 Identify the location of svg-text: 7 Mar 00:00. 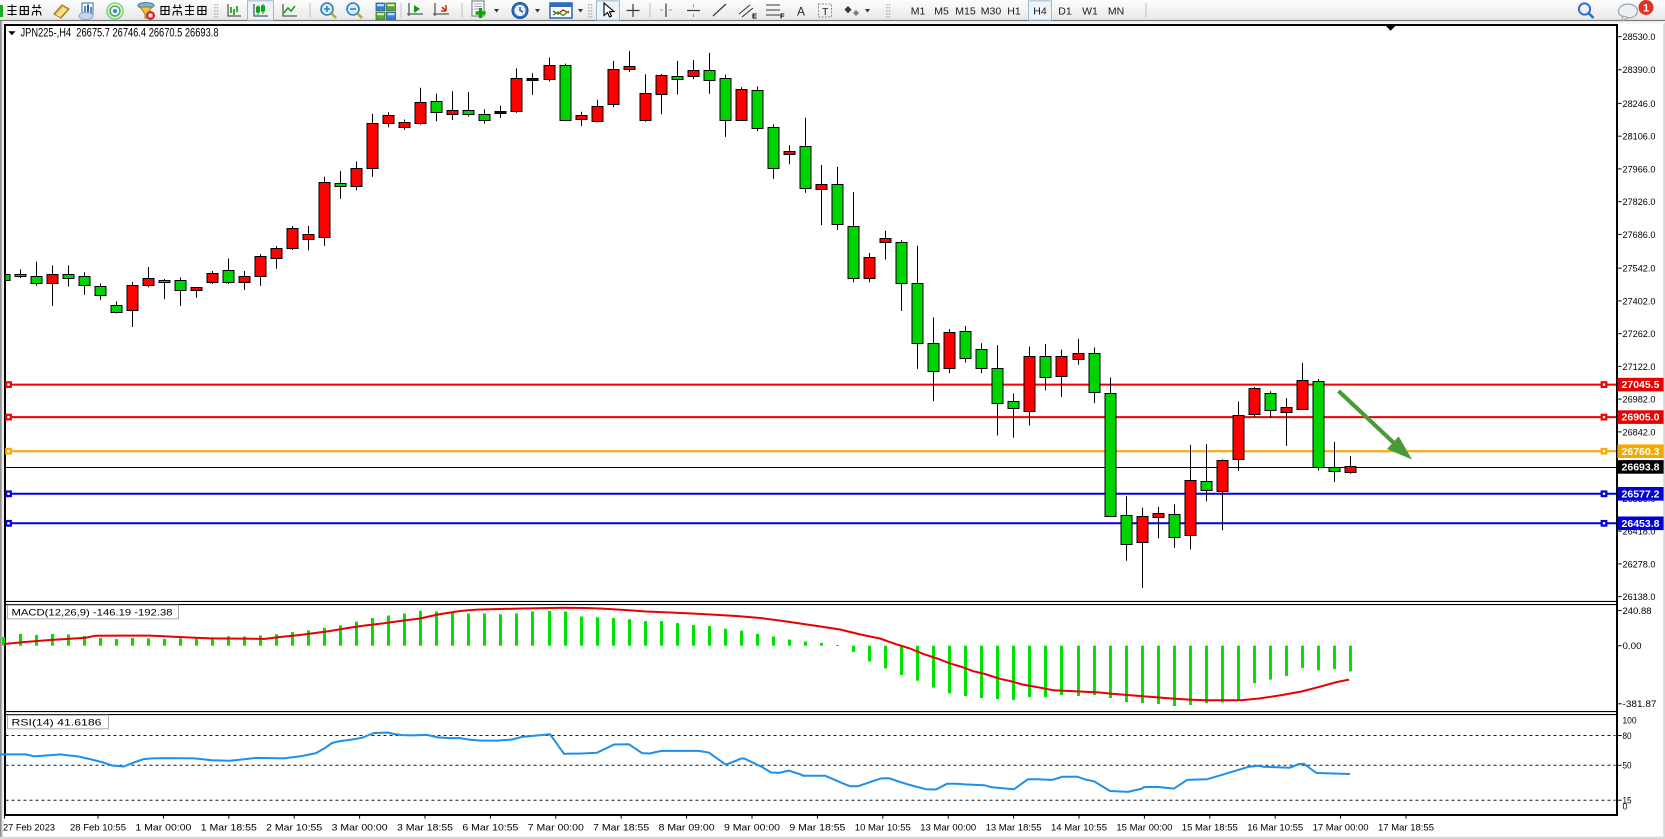
(556, 828).